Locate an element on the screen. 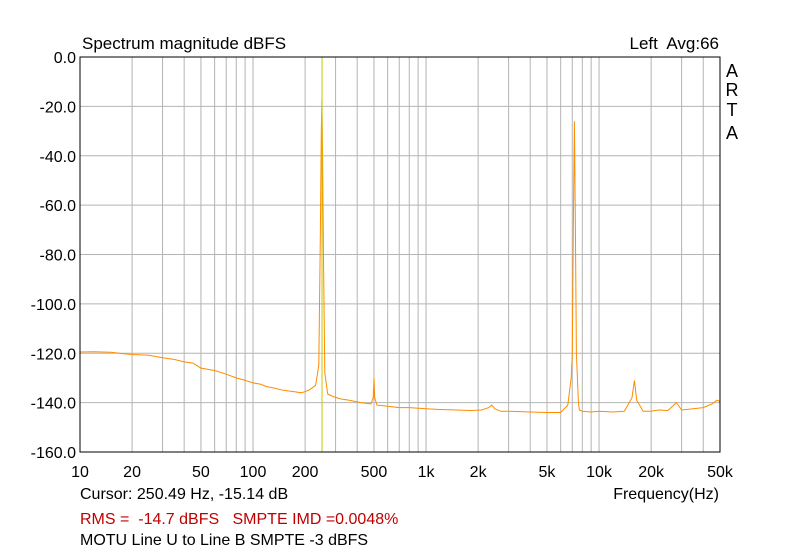 The width and height of the screenshot is (800, 555). y-tick-label: 0.0 is located at coordinates (65, 58).